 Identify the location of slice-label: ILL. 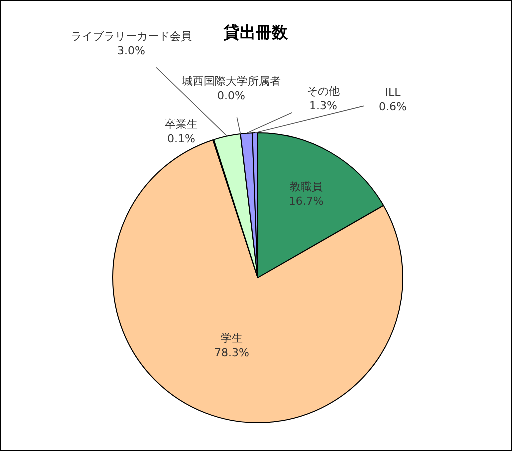
(393, 92).